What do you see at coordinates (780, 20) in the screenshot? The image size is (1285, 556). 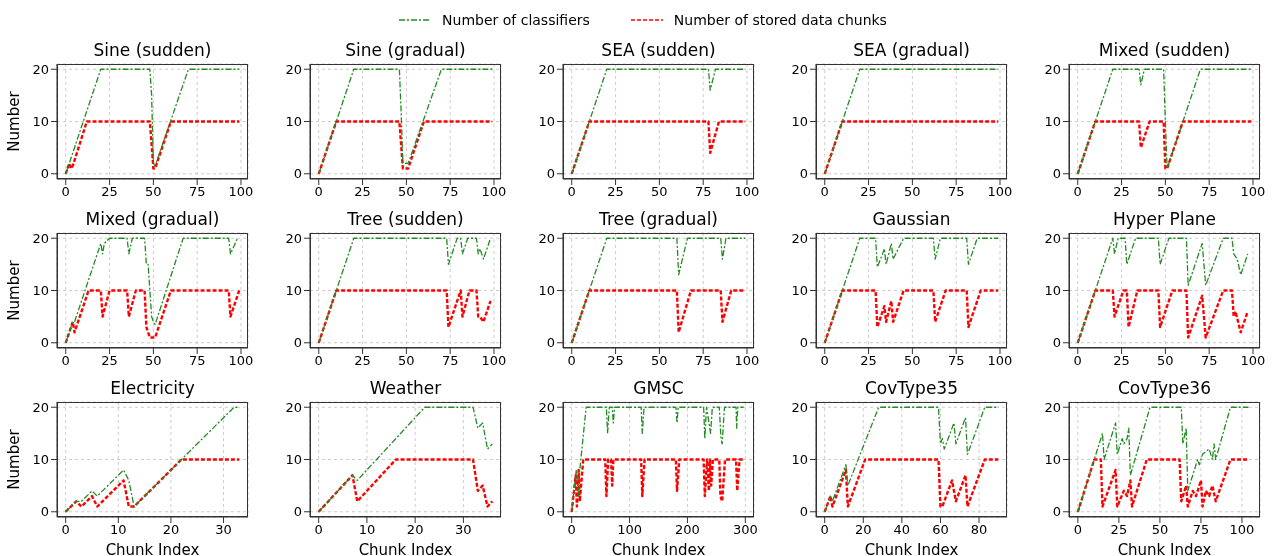 I see `legend-label: Number of stored data chunks` at bounding box center [780, 20].